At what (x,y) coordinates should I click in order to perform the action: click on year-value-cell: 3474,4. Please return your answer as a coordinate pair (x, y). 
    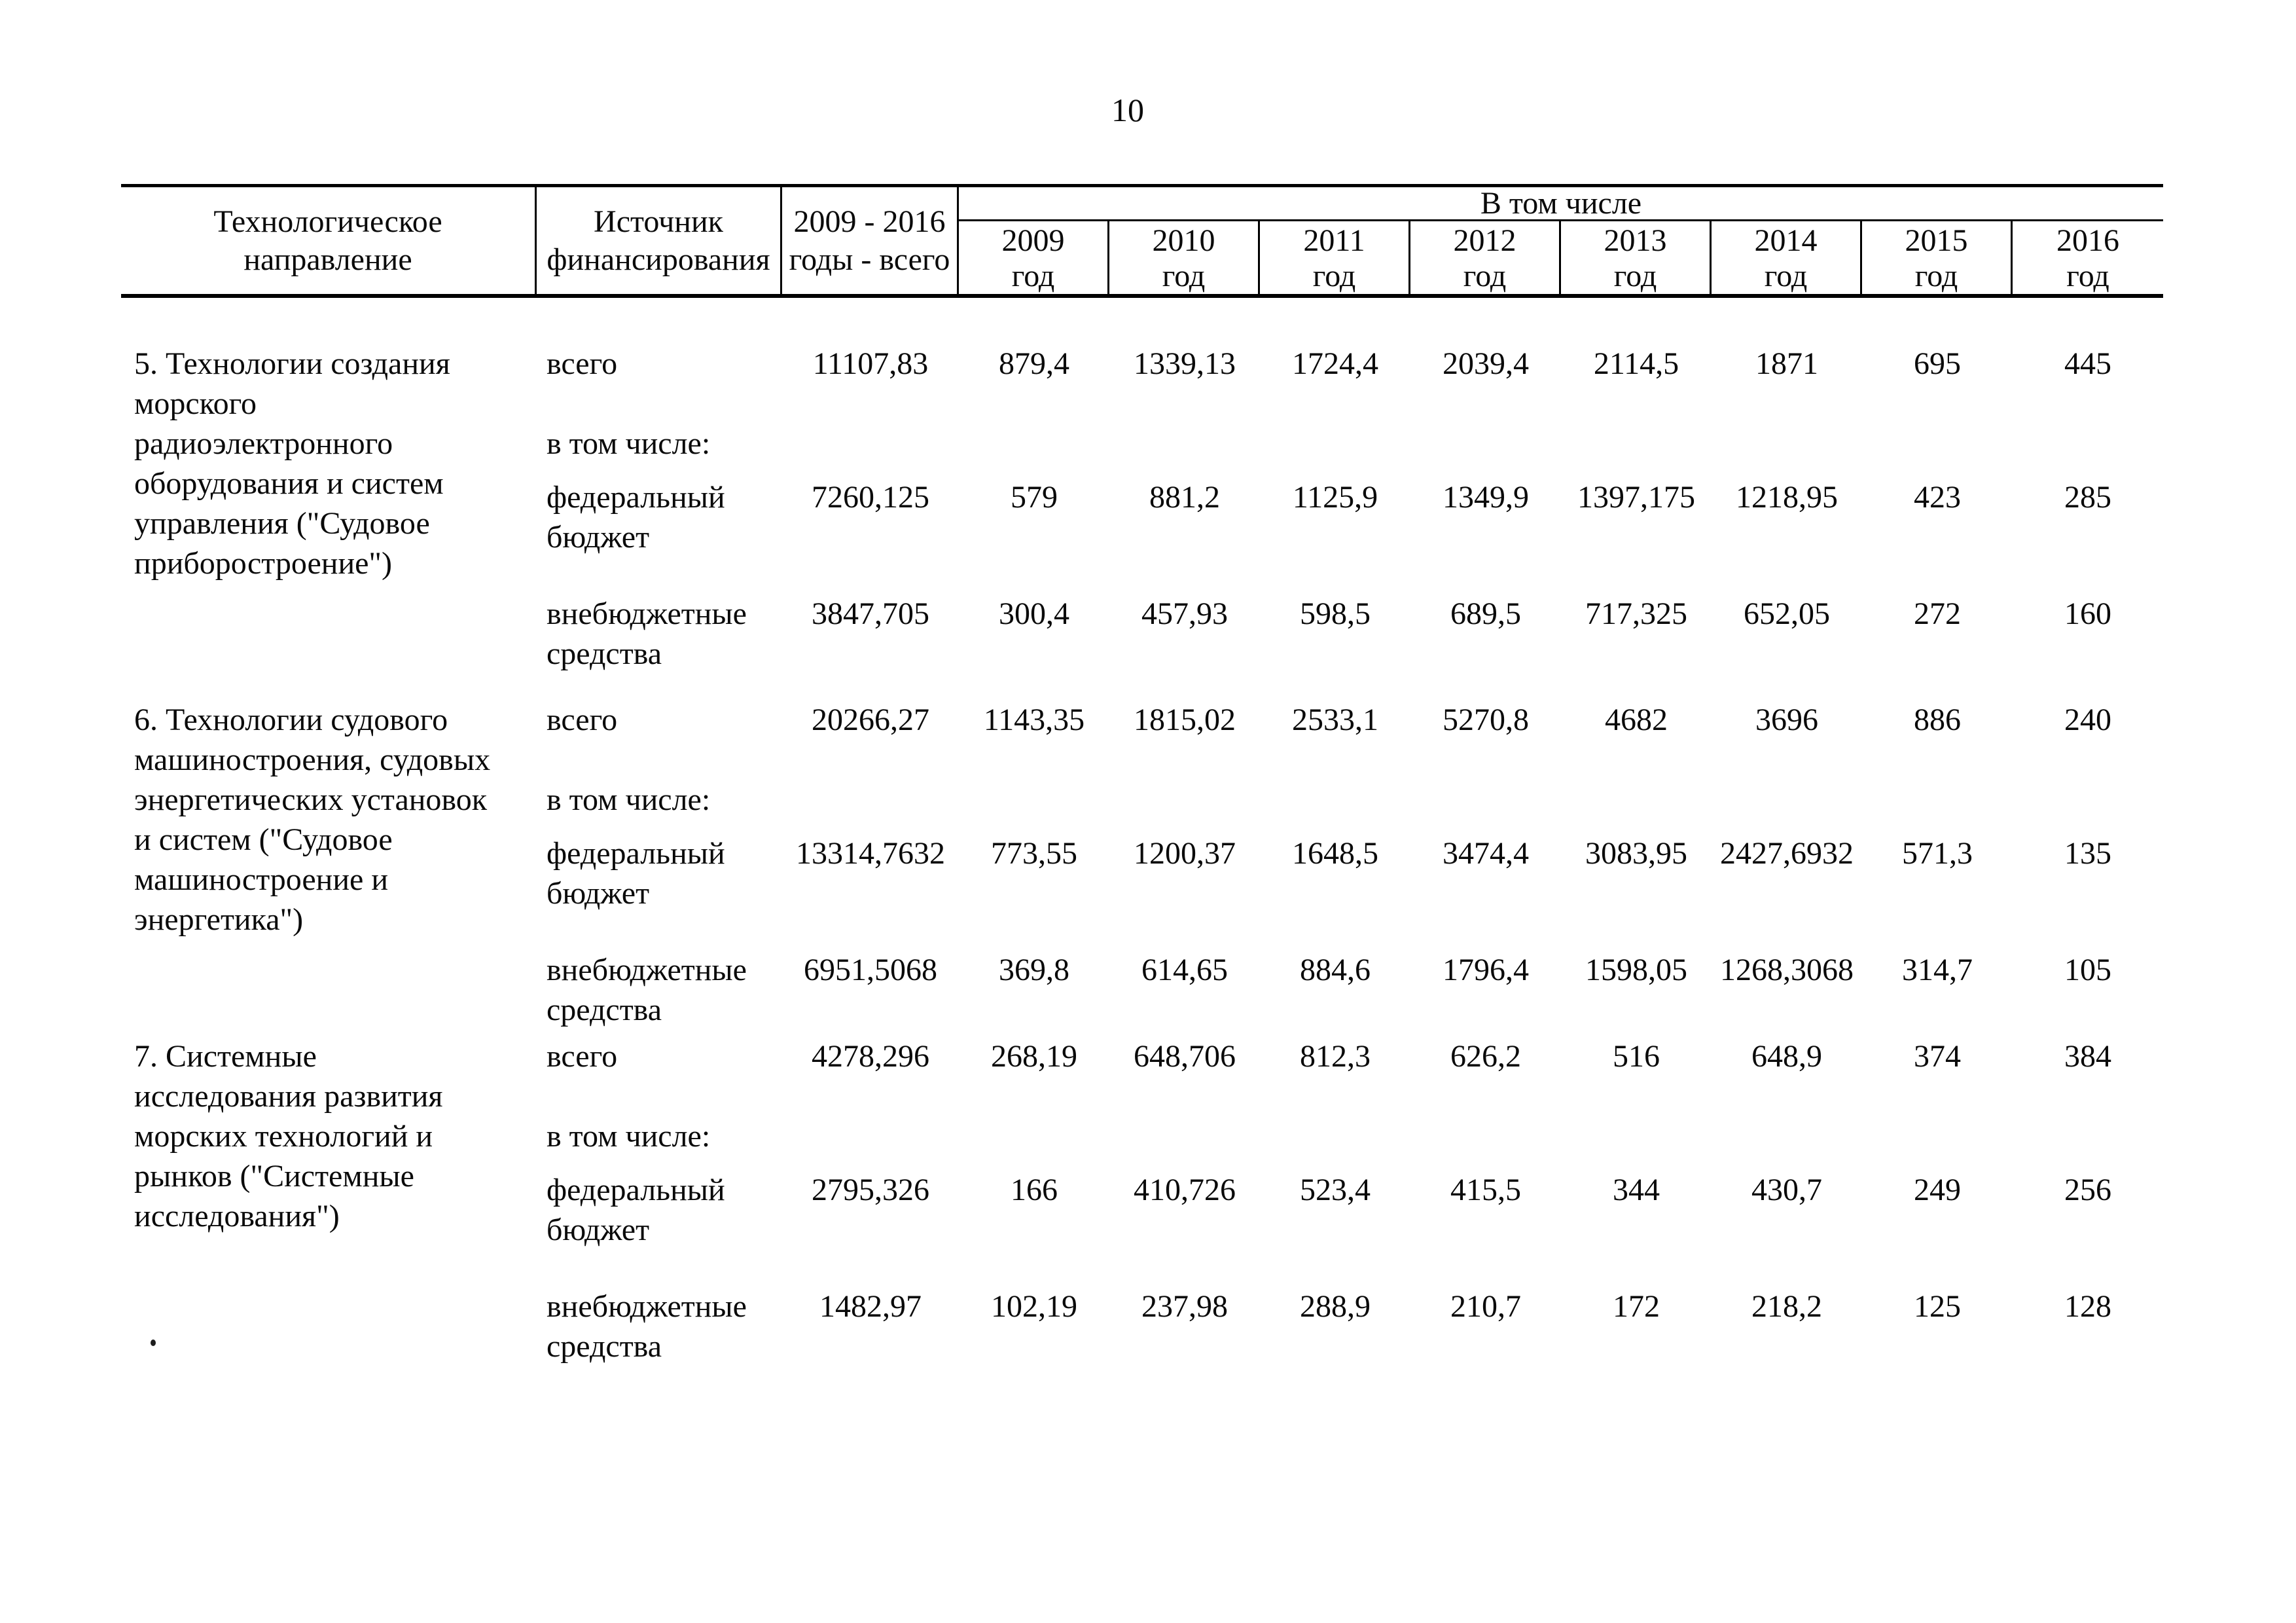
    Looking at the image, I should click on (1486, 853).